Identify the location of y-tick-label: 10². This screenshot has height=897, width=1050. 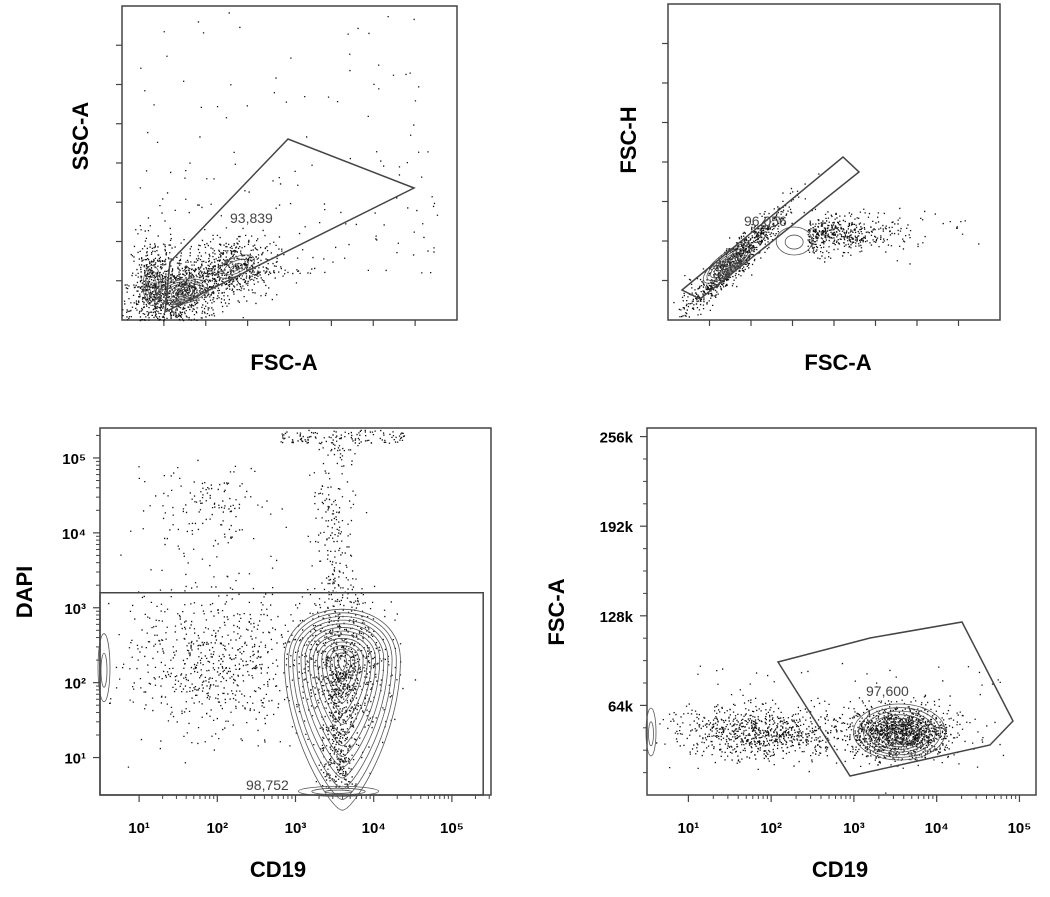
(75, 684).